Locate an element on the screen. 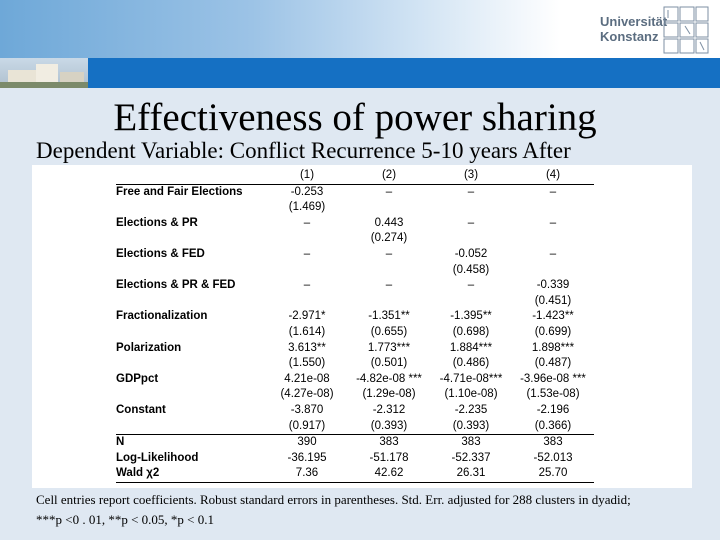 This screenshot has height=540, width=720. std-error-cell: (4.27e-08) is located at coordinates (307, 394).